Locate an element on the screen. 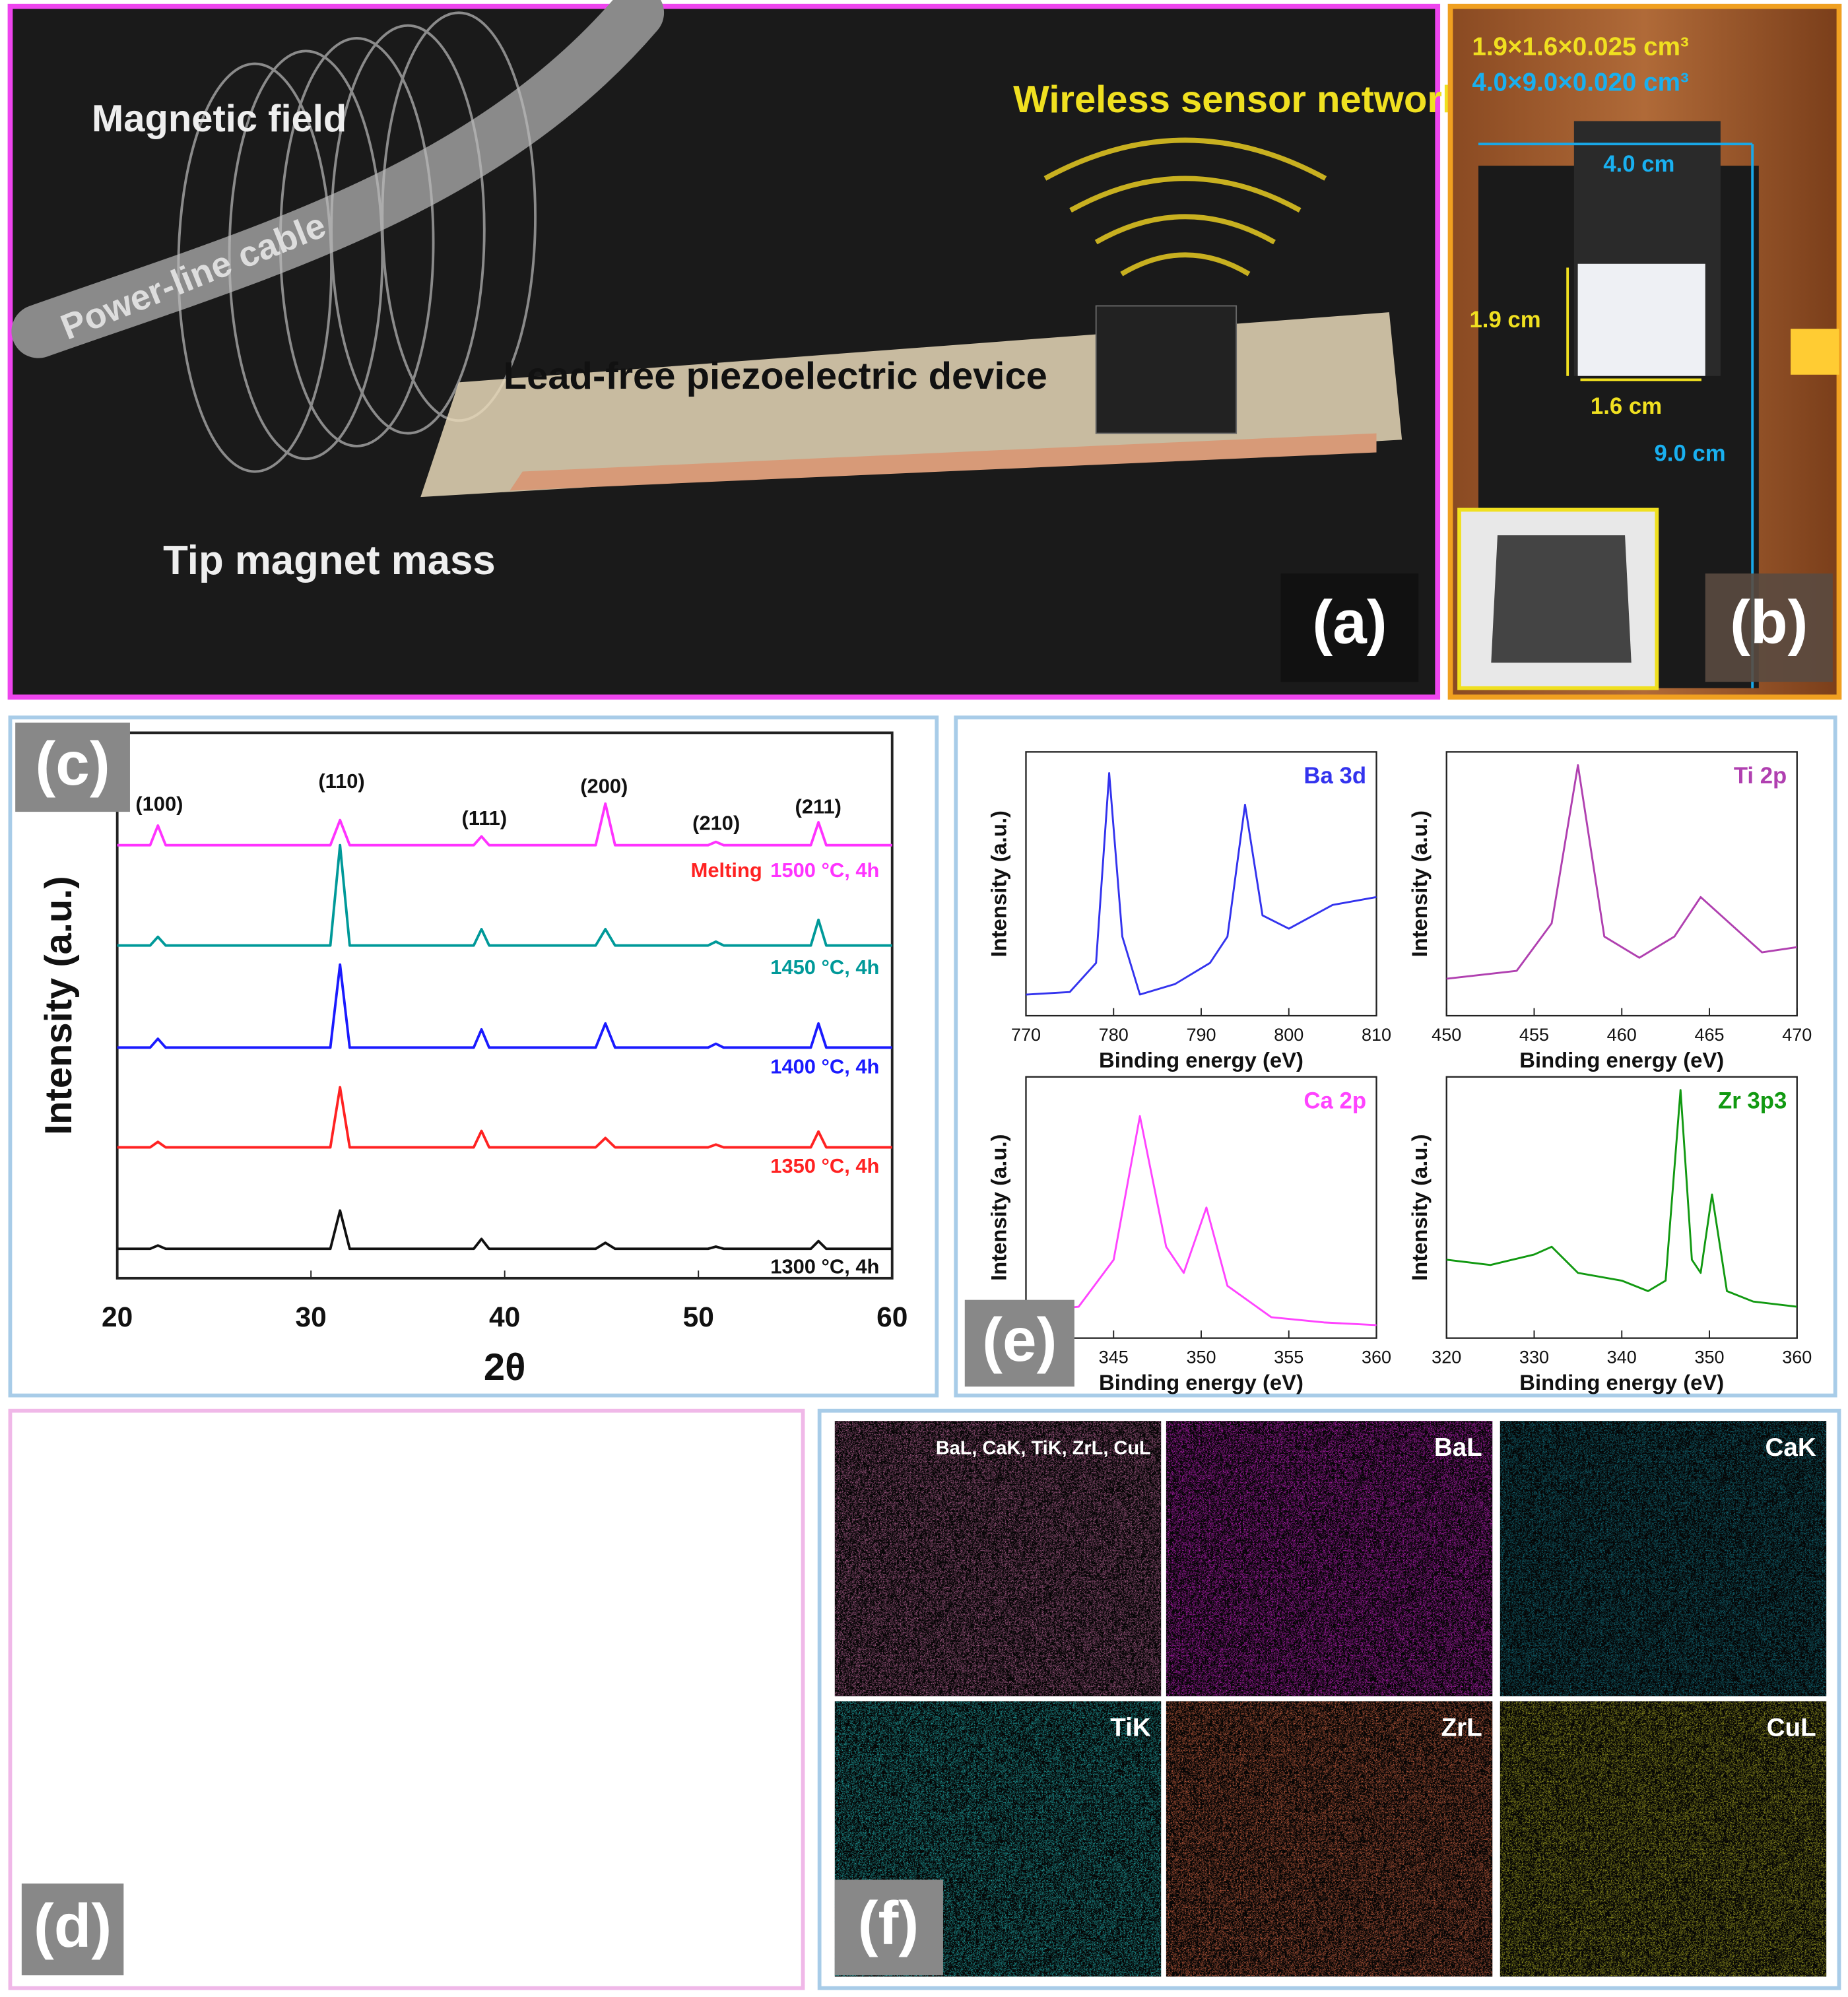 This screenshot has width=1848, height=1997. x-tick-label: 60 is located at coordinates (892, 1317).